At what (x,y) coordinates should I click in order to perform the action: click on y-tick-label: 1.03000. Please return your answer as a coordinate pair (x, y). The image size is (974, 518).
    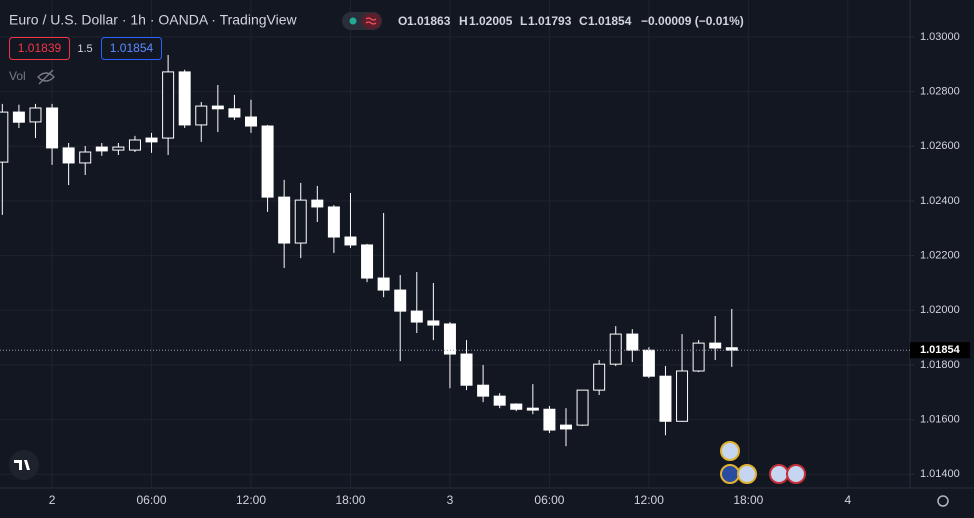
    Looking at the image, I should click on (940, 37).